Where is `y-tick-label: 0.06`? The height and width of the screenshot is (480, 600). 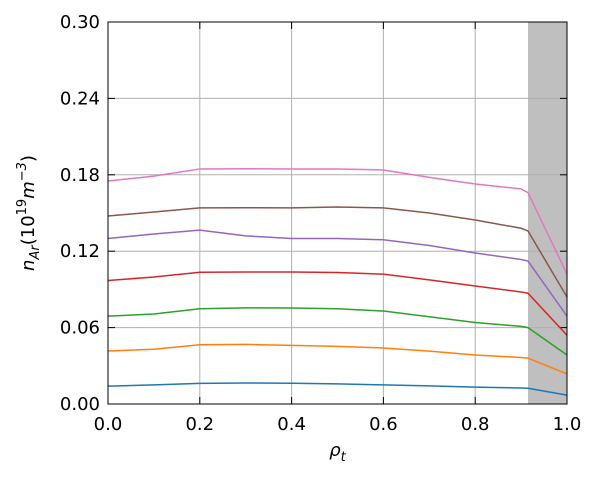 y-tick-label: 0.06 is located at coordinates (80, 328).